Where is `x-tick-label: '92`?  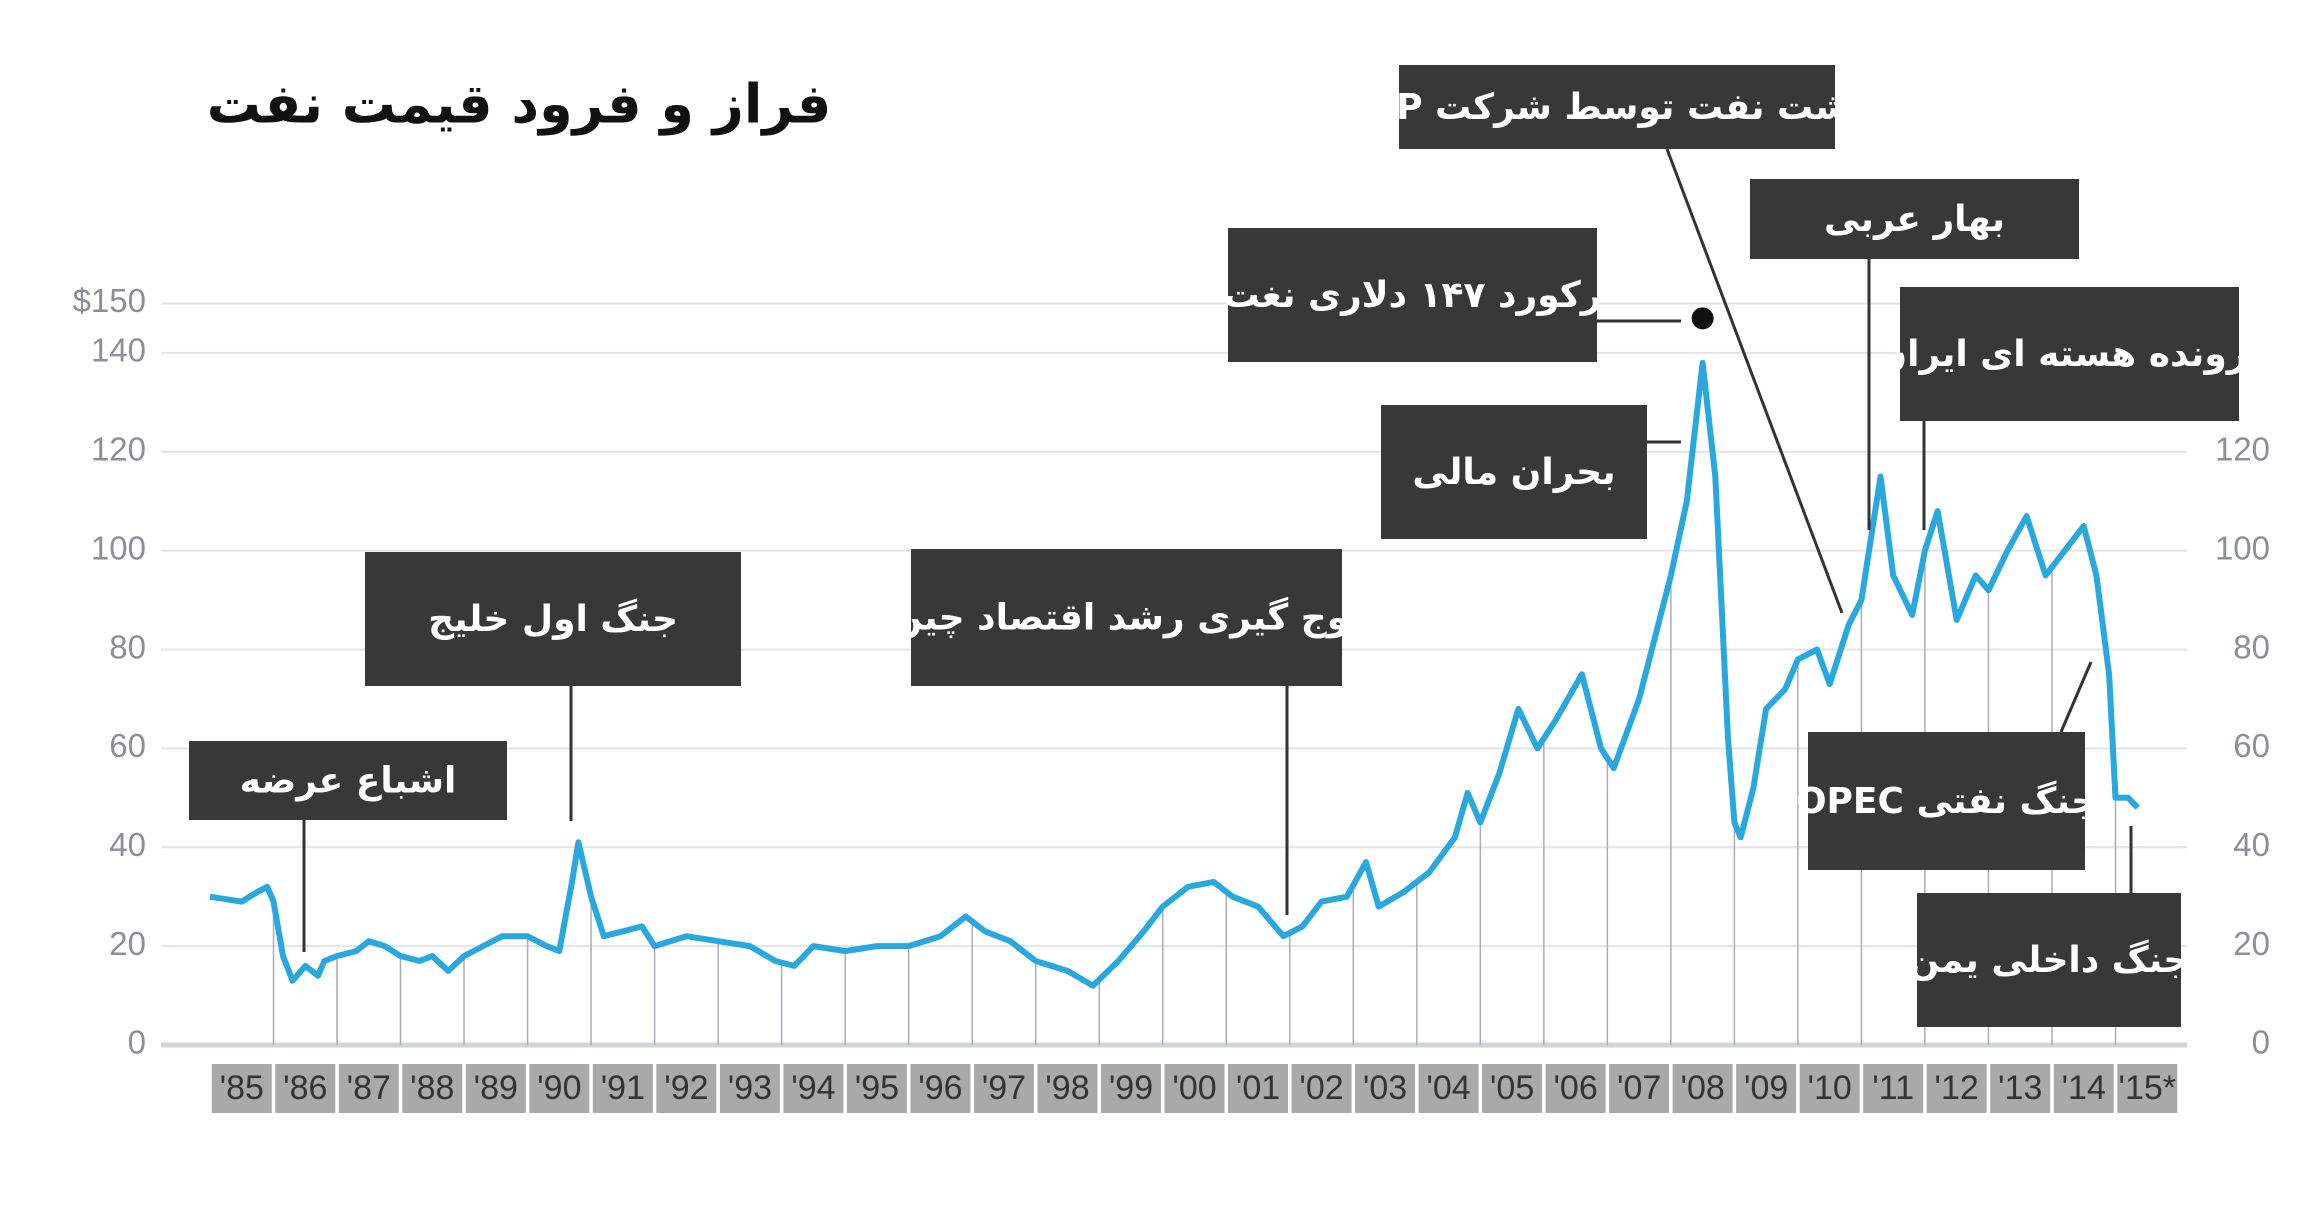 x-tick-label: '92 is located at coordinates (686, 1088).